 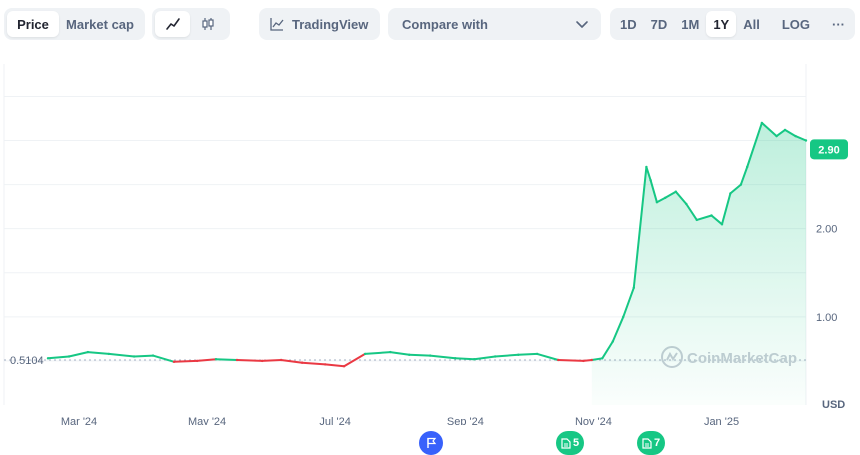 I want to click on time-range-toggle: 1D 7D 1M 1Y All LOG ···, so click(x=732, y=24).